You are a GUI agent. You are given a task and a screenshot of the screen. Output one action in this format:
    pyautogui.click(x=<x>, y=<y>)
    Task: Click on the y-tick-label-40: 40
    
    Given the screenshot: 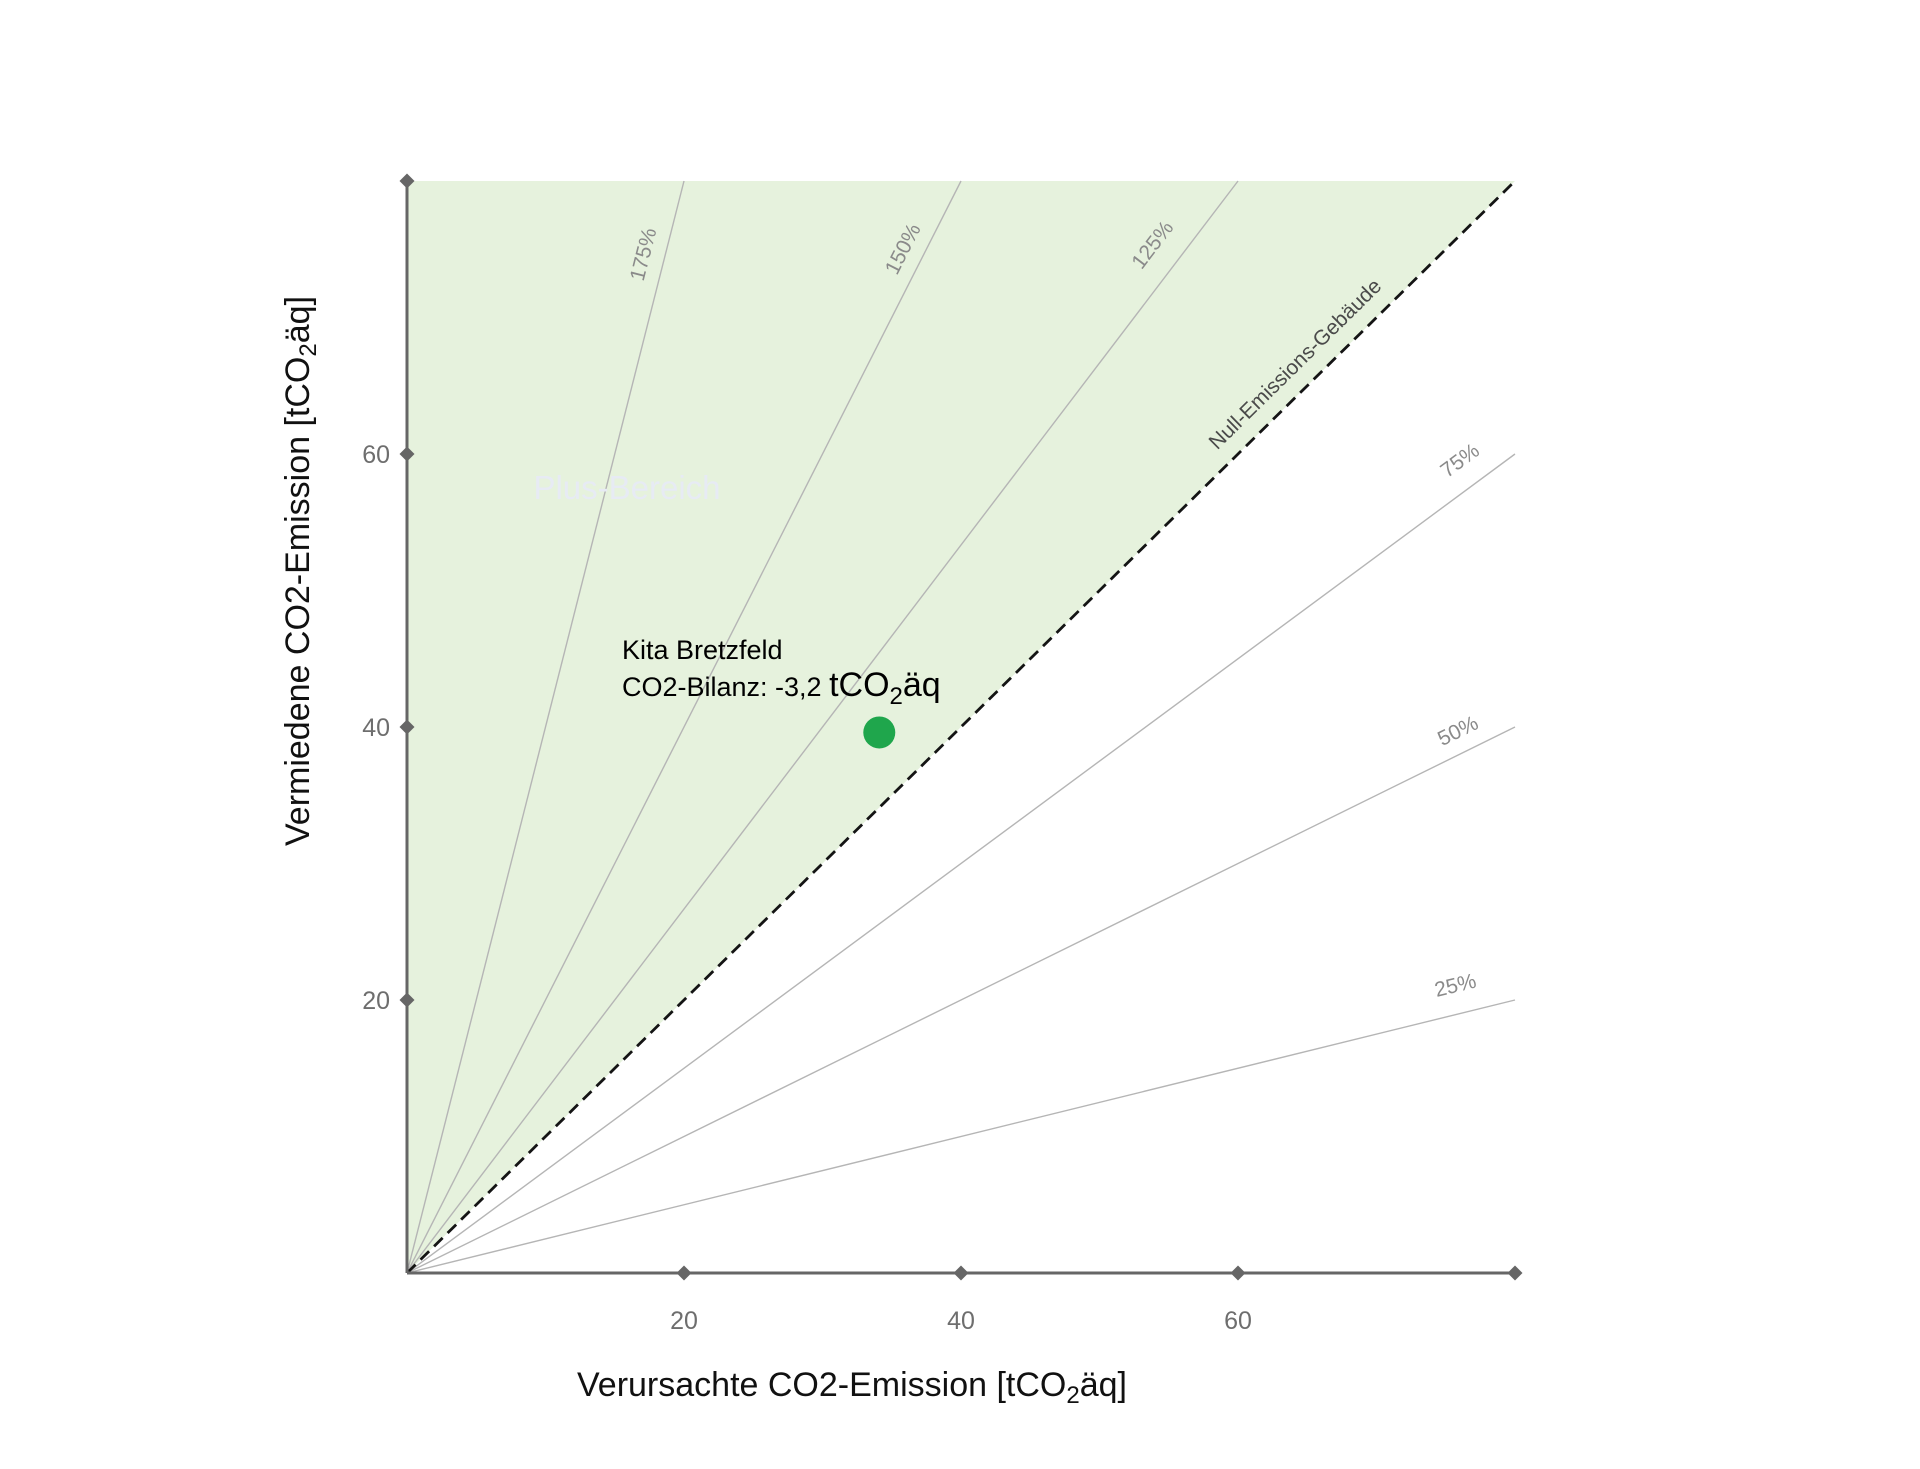 What is the action you would take?
    pyautogui.click(x=376, y=728)
    